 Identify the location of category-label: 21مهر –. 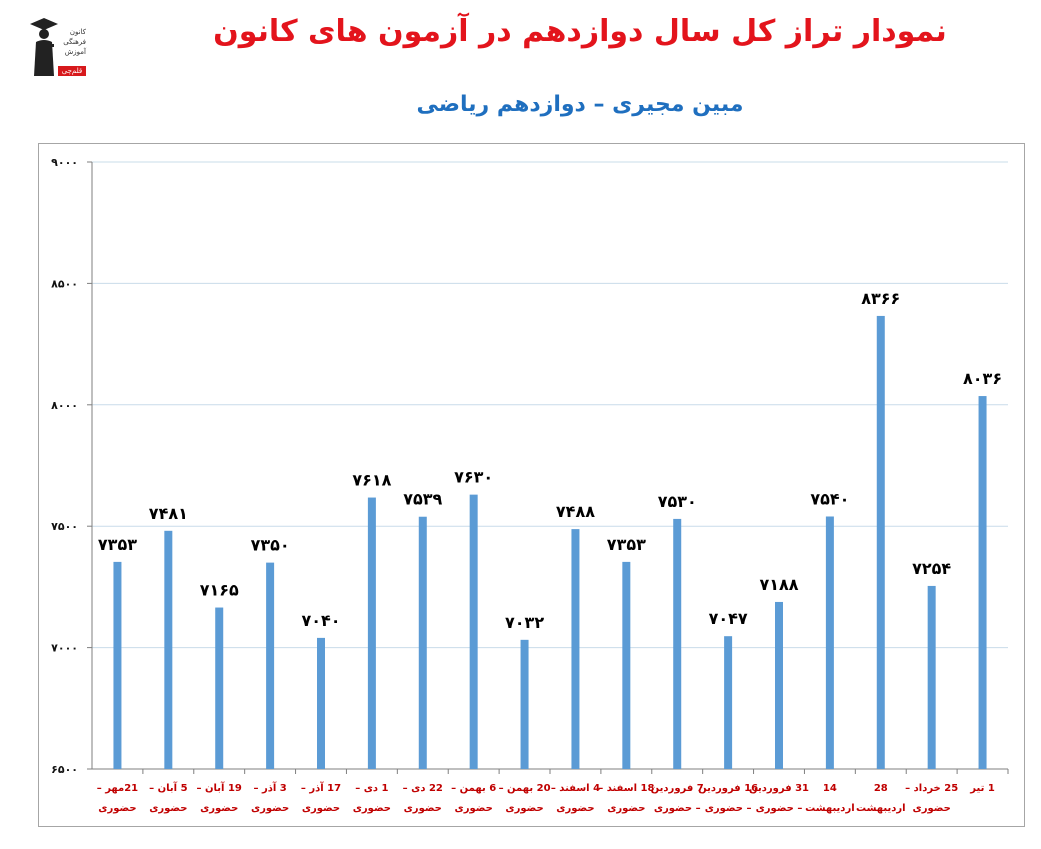
(117, 788).